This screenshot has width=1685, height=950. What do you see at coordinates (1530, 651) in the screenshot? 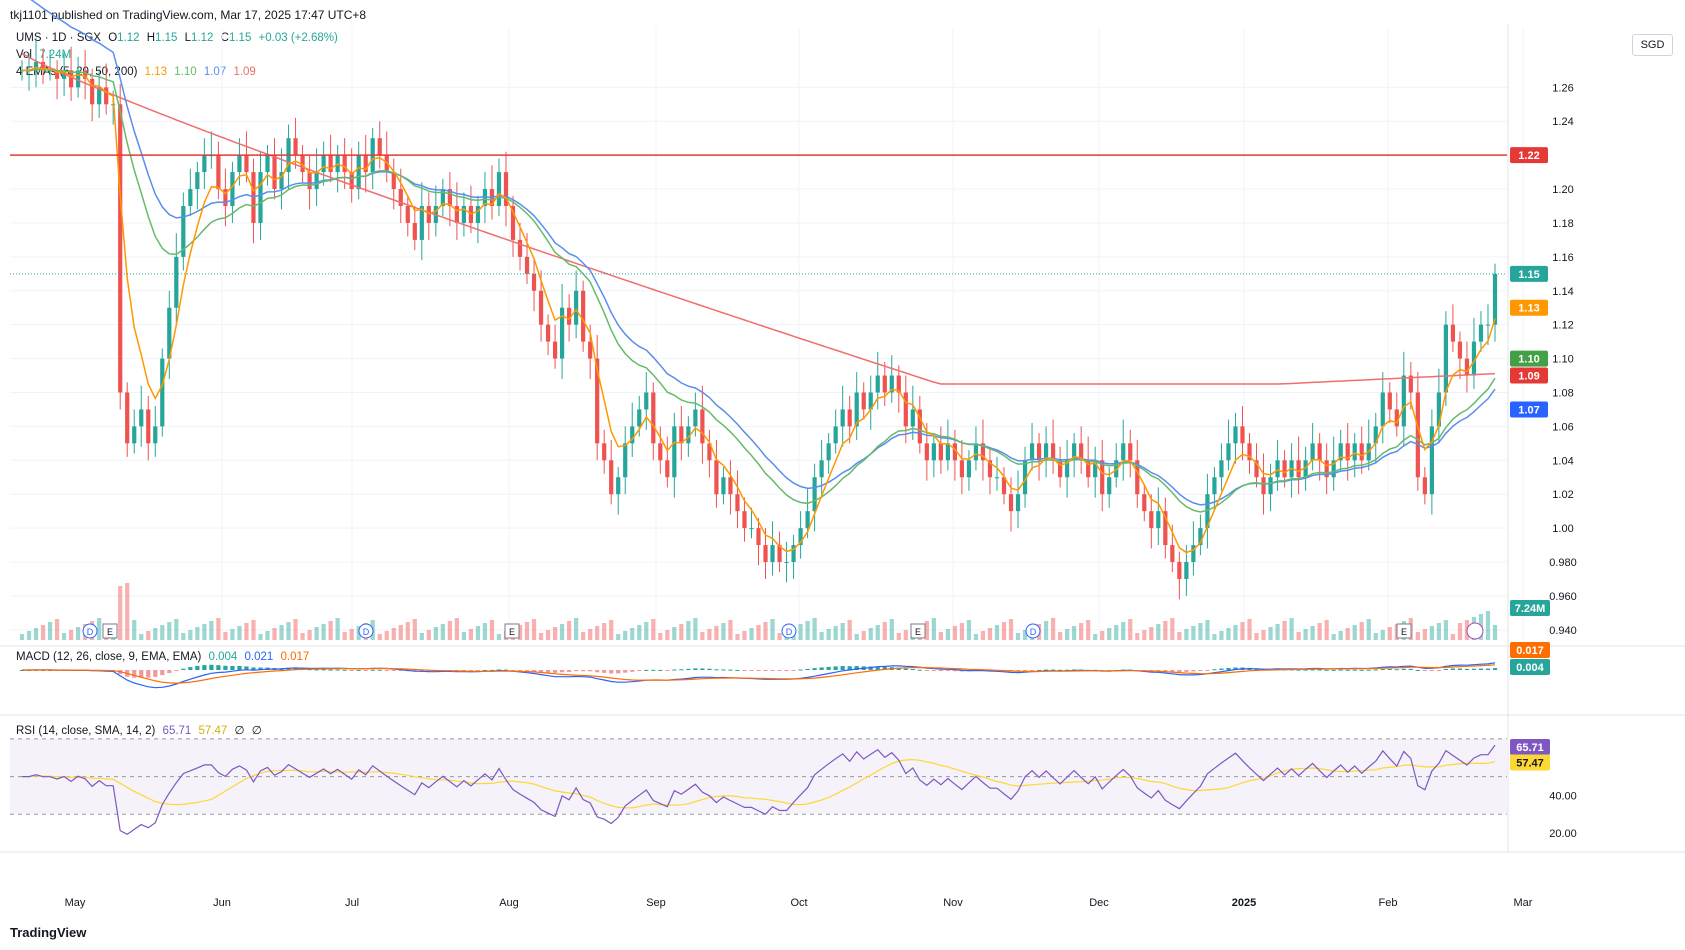
I see `macd-tag-label: 0.017` at bounding box center [1530, 651].